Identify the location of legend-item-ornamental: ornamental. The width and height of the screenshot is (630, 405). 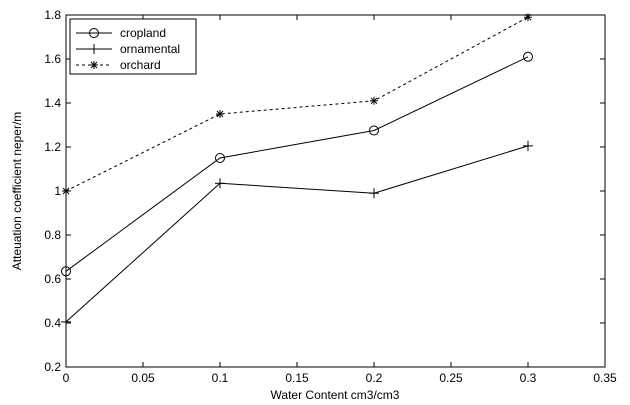
(128, 49).